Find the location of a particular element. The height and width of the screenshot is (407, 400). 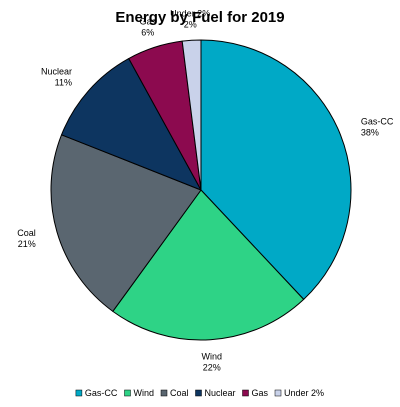

legend-item-gas: Gas is located at coordinates (255, 393).